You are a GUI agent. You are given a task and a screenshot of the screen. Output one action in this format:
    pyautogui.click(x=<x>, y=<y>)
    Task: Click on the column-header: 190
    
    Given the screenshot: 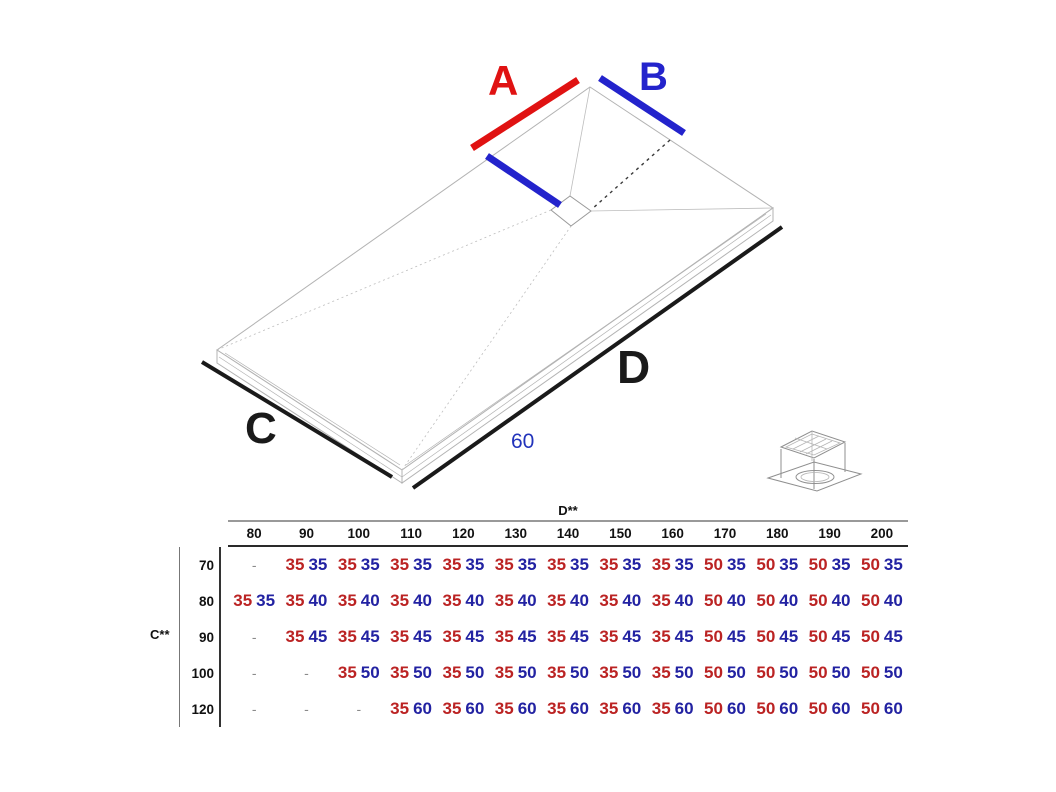 What is the action you would take?
    pyautogui.click(x=829, y=533)
    